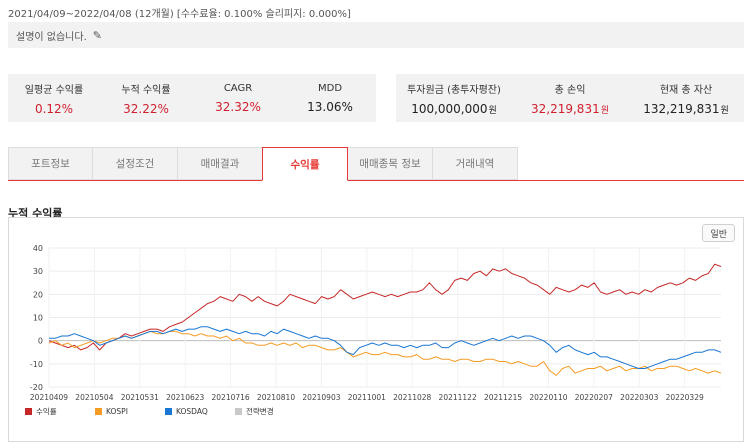 The image size is (750, 448). Describe the element at coordinates (594, 397) in the screenshot. I see `x-tick-label: 20220207` at that location.